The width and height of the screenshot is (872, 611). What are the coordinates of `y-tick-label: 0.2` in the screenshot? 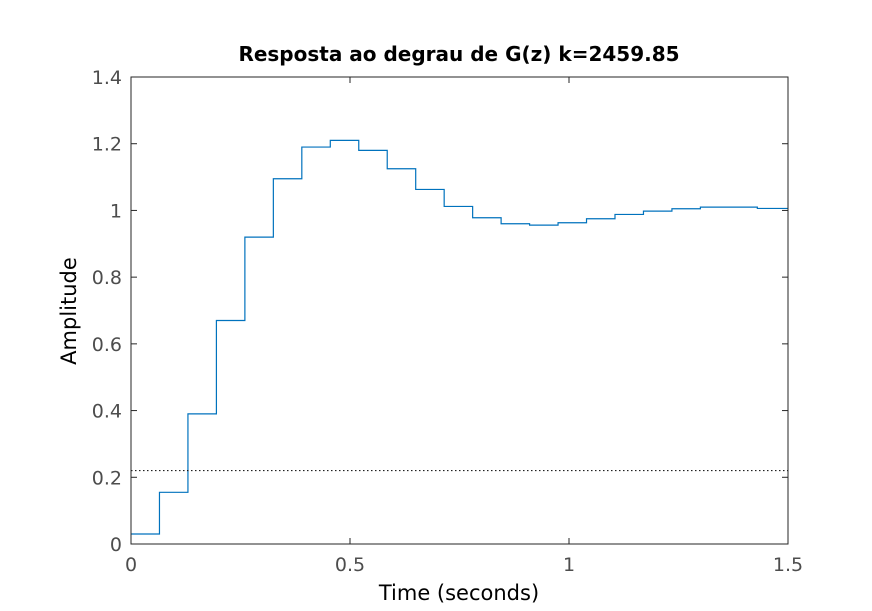 It's located at (107, 478).